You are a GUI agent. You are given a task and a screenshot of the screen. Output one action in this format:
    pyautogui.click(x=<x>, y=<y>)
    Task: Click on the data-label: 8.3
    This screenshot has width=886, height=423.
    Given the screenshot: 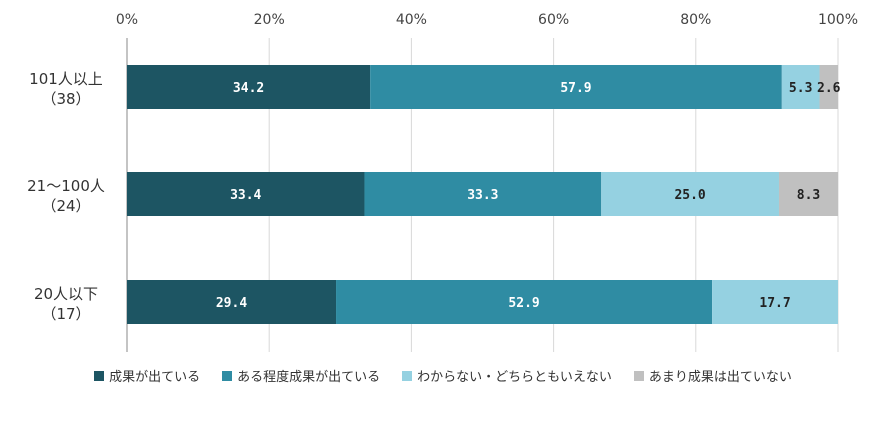 What is the action you would take?
    pyautogui.click(x=808, y=195)
    